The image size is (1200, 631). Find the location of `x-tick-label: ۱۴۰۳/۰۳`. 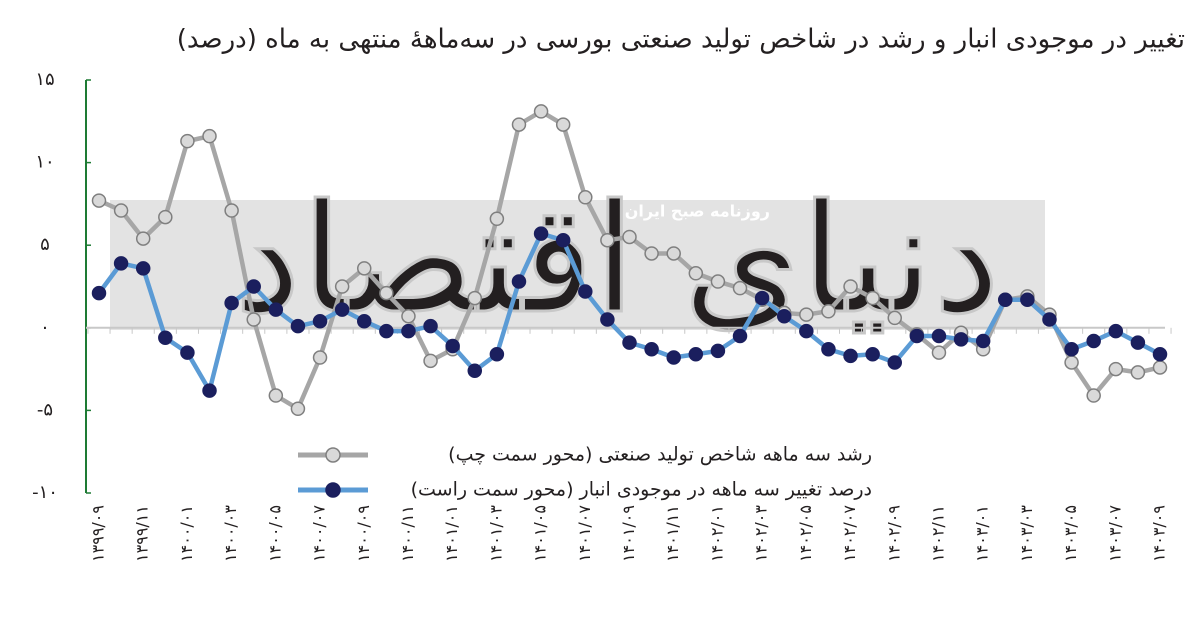

x-tick-label: ۱۴۰۳/۰۳ is located at coordinates (1026, 533).